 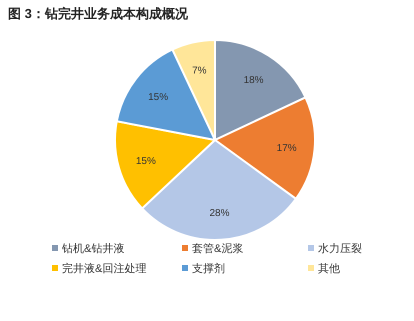 I want to click on data-label: 18%, so click(x=254, y=80).